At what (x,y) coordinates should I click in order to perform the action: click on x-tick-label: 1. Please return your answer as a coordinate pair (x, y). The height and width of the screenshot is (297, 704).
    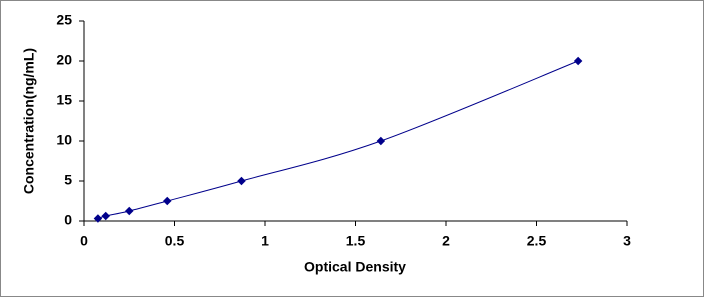
    Looking at the image, I should click on (265, 241).